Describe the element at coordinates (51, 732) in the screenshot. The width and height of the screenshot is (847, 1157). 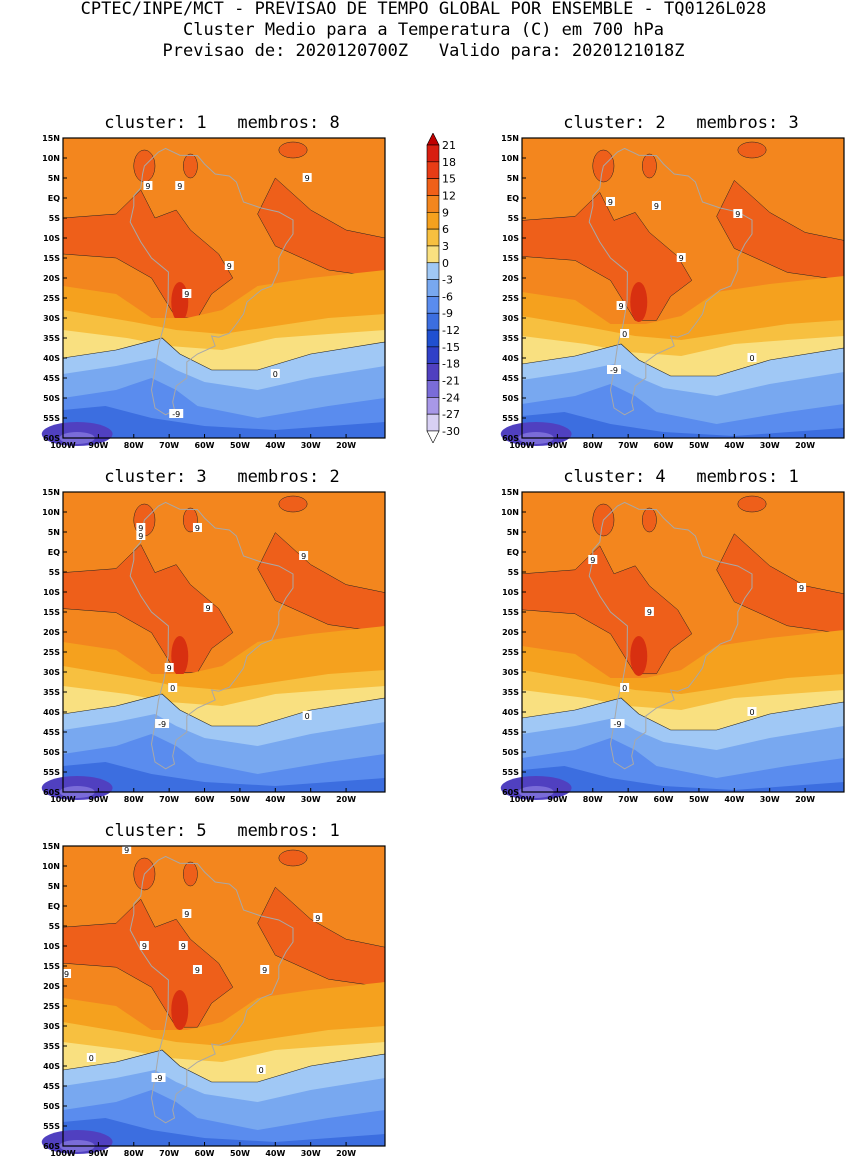
I see `lat-tick-label: 45S` at that location.